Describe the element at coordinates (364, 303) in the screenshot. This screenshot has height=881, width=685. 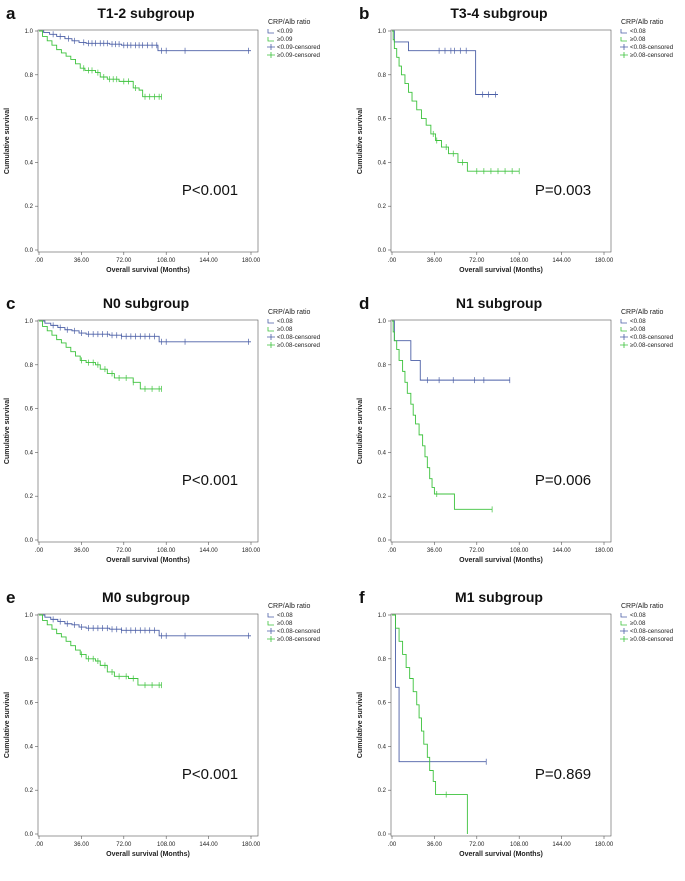
I see `panel-letter: d` at that location.